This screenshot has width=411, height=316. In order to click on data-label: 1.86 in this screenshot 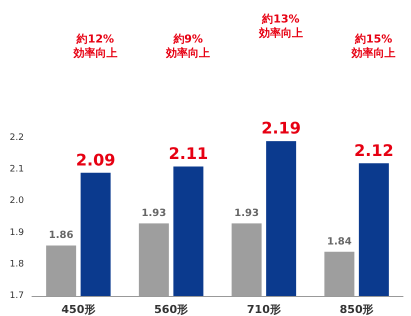, I will do `click(61, 235)`.